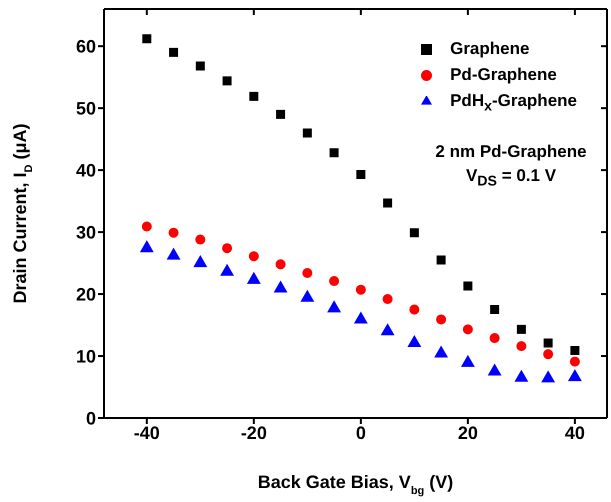  Describe the element at coordinates (147, 432) in the screenshot. I see `x-tick-label: -40` at that location.